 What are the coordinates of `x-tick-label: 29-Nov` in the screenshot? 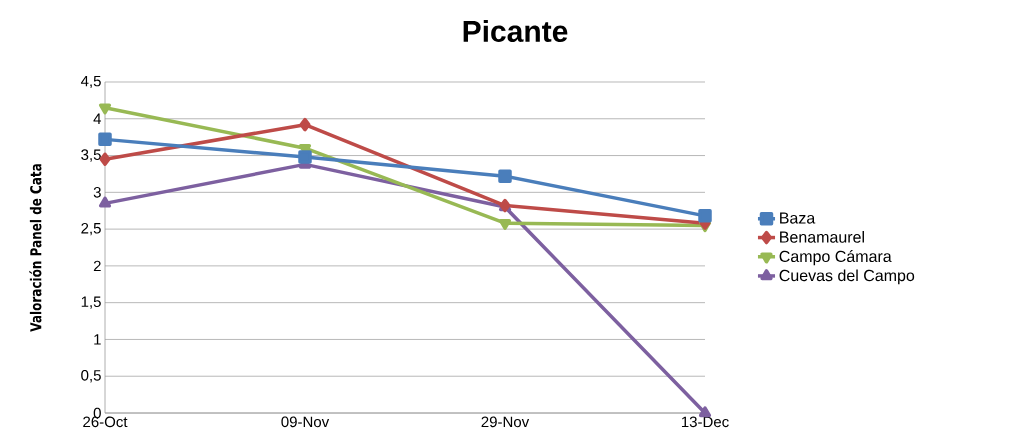 It's located at (505, 422).